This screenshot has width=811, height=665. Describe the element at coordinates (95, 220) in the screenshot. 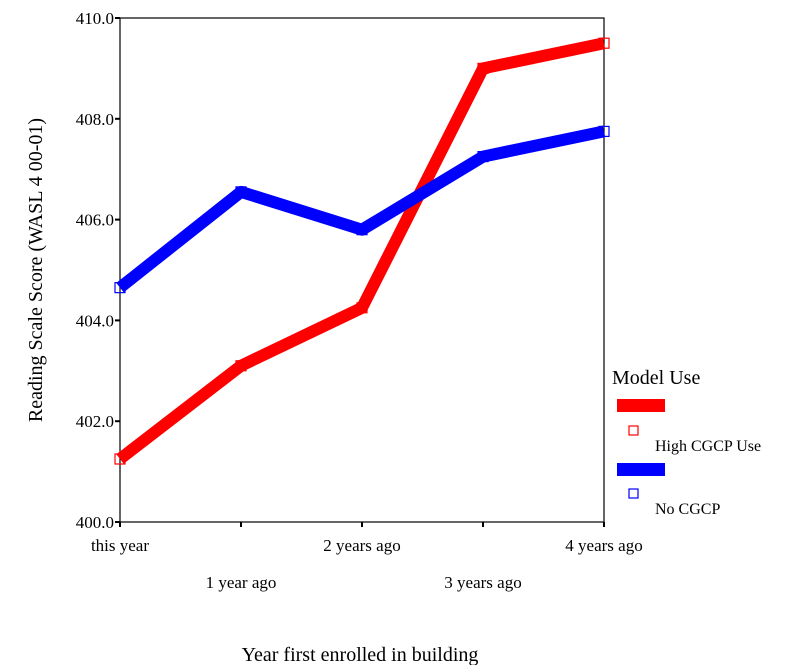

I see `y-tick-label: 406.0` at that location.